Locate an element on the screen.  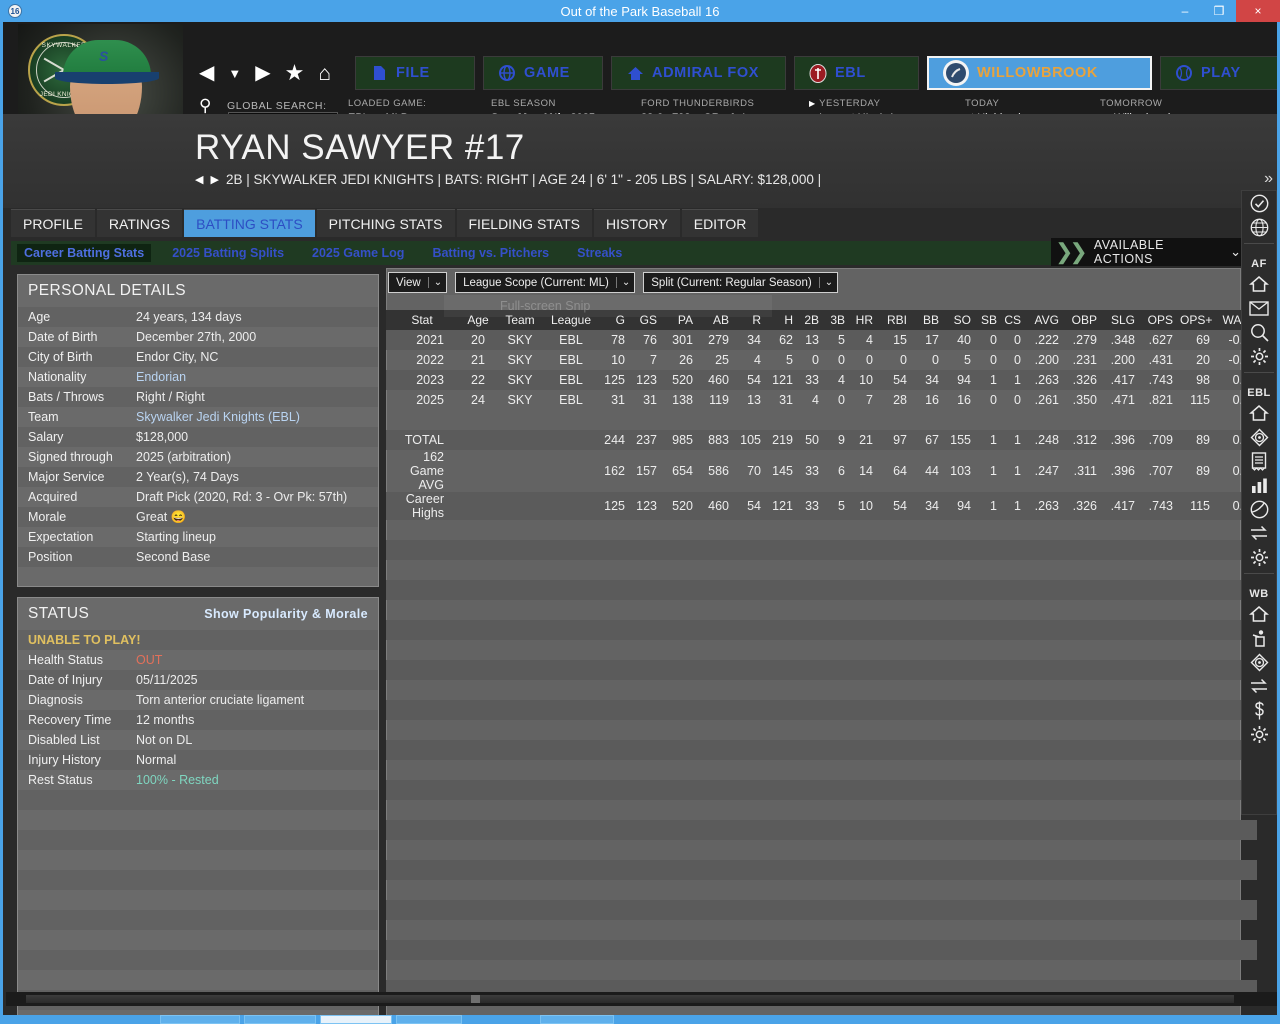
col-h: H is located at coordinates (784, 320).